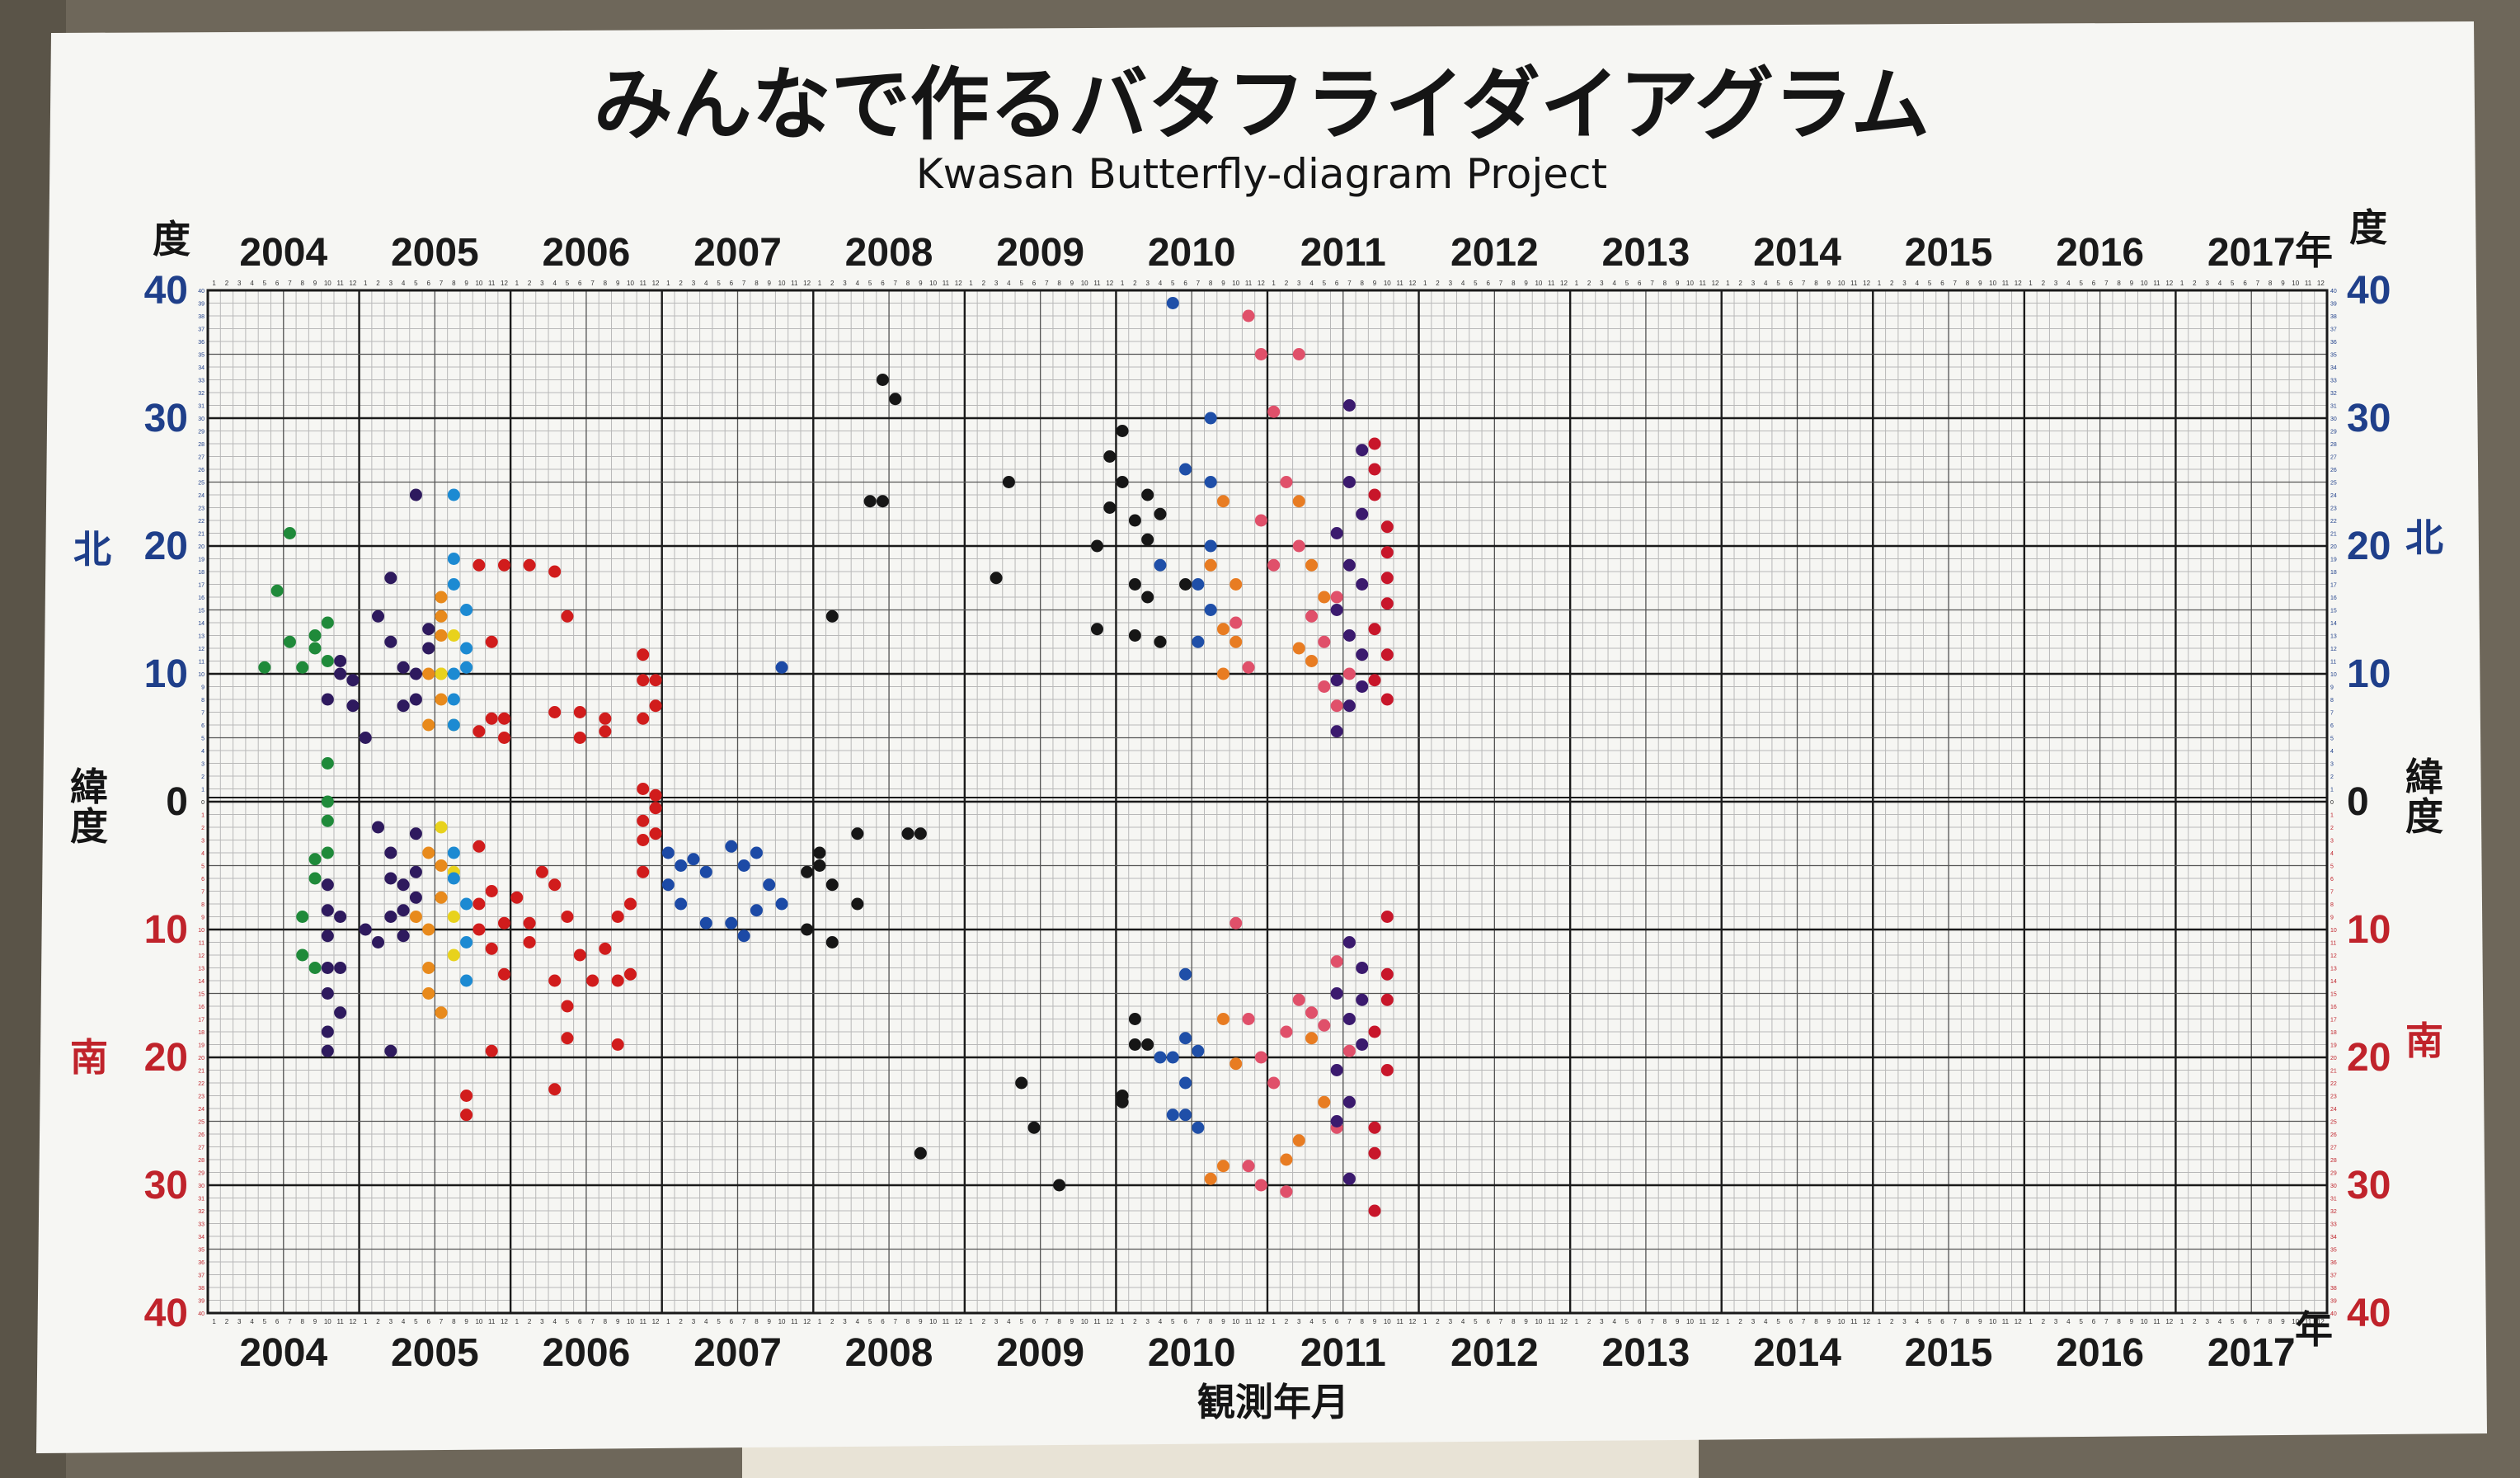 This screenshot has height=1478, width=2520. What do you see at coordinates (2332, 752) in the screenshot?
I see `lat-fine-tick-right: 4` at bounding box center [2332, 752].